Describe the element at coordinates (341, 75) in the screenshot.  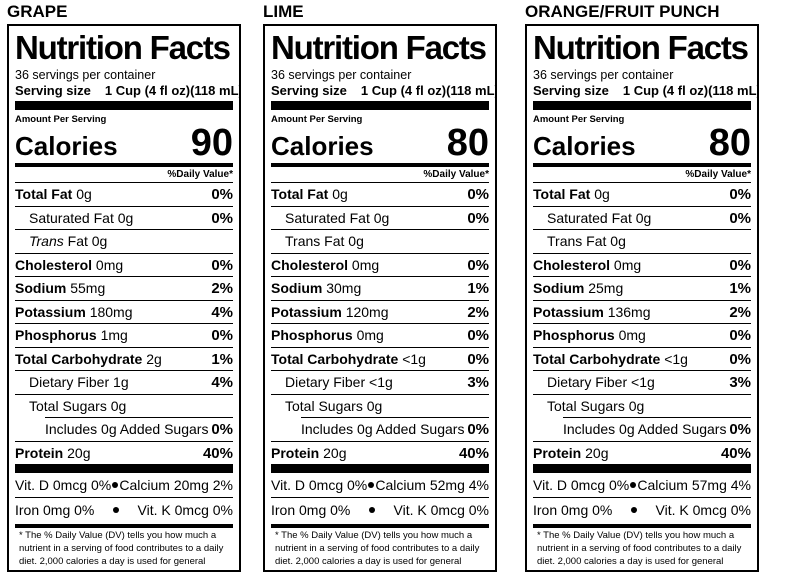
I see `servings: 36 servings per container` at that location.